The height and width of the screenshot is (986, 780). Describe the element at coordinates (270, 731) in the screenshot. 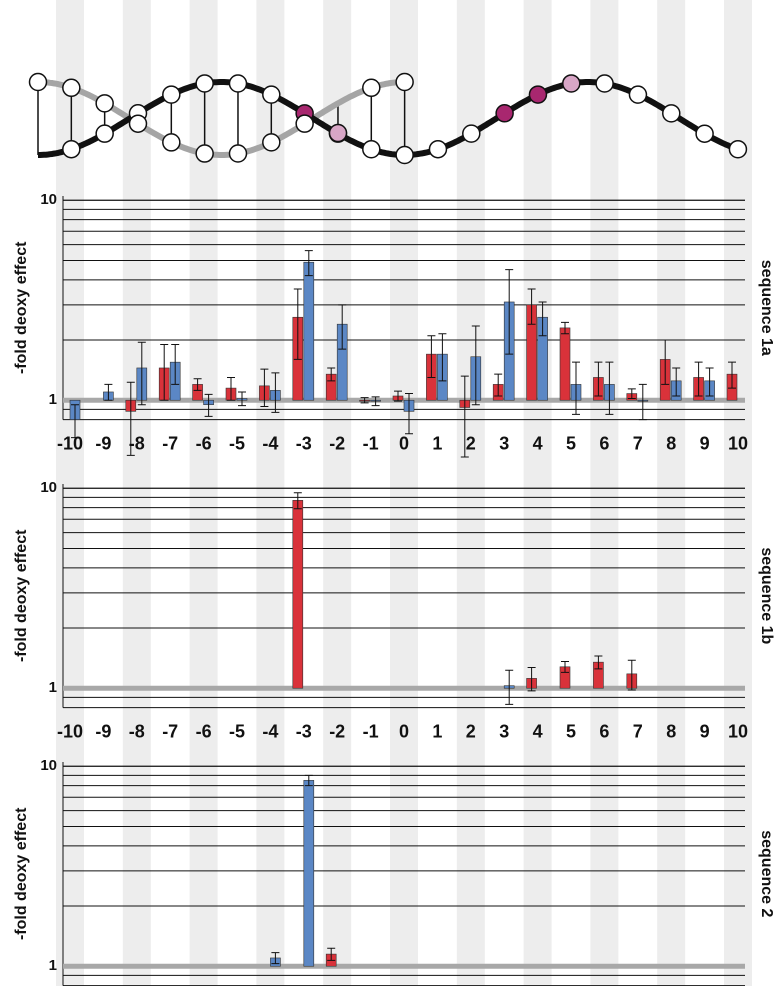

I see `x-tick-label: -4` at that location.